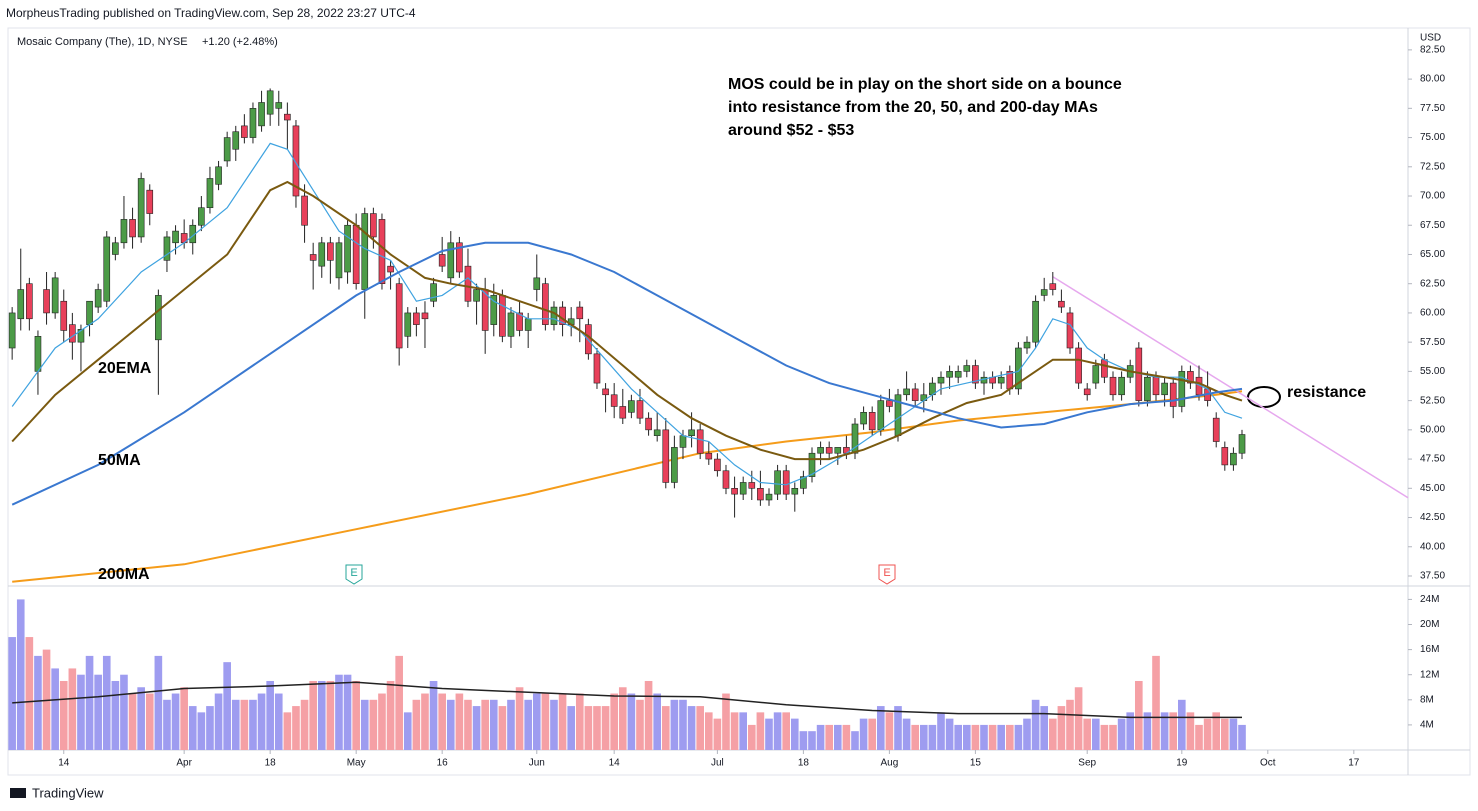  What do you see at coordinates (443, 763) in the screenshot?
I see `x-tick-label: 16` at bounding box center [443, 763].